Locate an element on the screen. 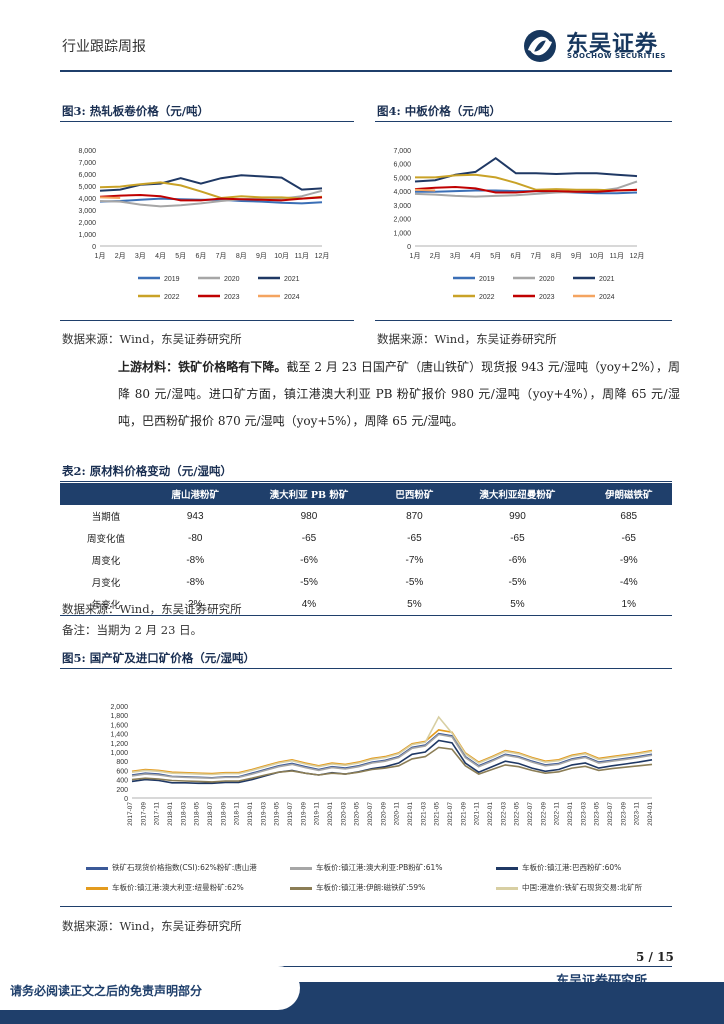  legend-label-2021: 2021 is located at coordinates (292, 279).